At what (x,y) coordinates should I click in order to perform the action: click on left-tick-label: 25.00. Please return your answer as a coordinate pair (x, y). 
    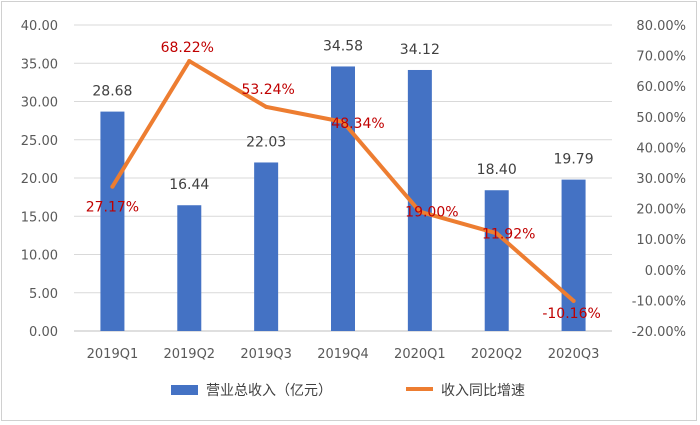
    Looking at the image, I should click on (39, 141).